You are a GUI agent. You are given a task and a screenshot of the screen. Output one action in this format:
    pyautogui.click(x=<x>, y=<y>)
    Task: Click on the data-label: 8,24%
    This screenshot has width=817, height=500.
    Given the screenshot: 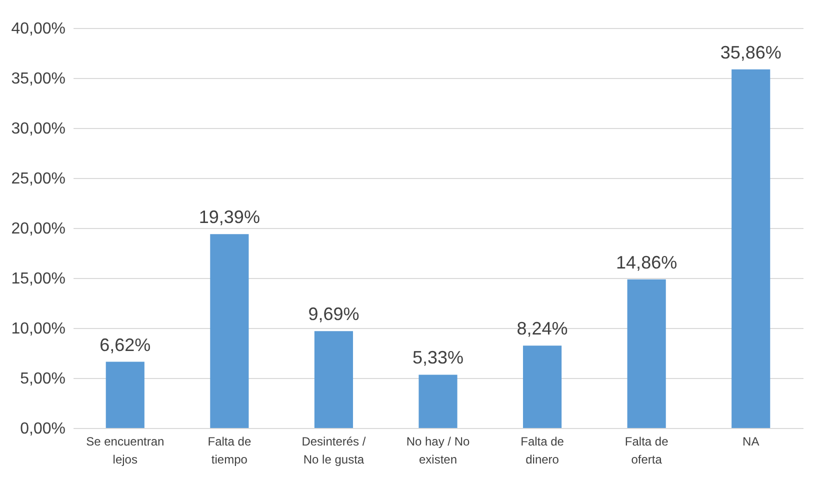 What is the action you would take?
    pyautogui.click(x=542, y=328)
    